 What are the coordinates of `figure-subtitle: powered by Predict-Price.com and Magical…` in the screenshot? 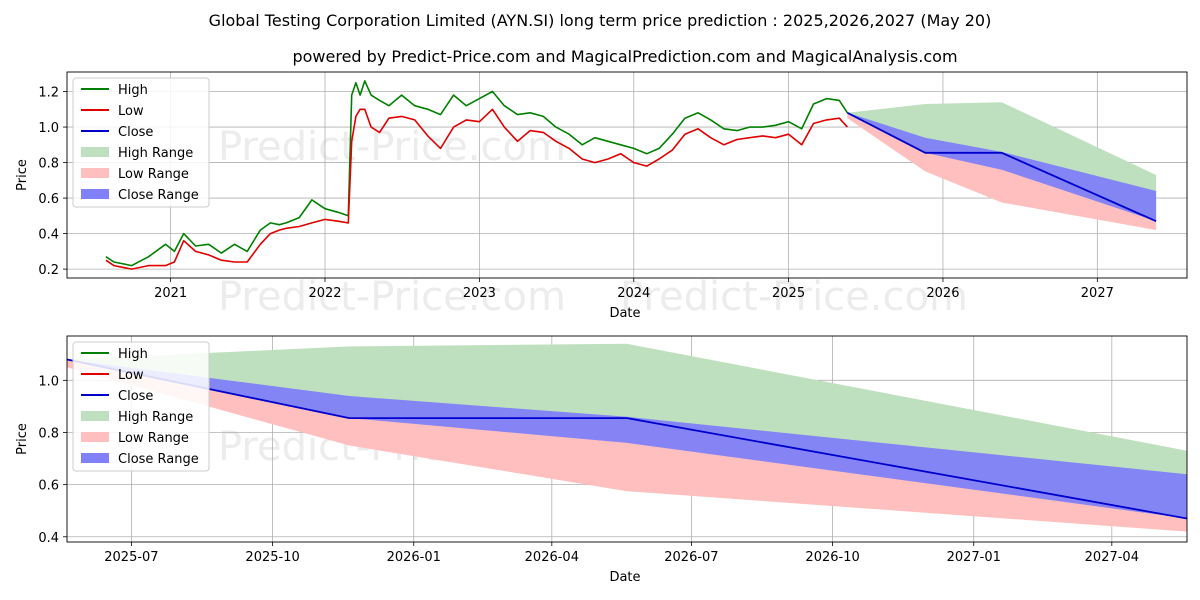 It's located at (624, 56).